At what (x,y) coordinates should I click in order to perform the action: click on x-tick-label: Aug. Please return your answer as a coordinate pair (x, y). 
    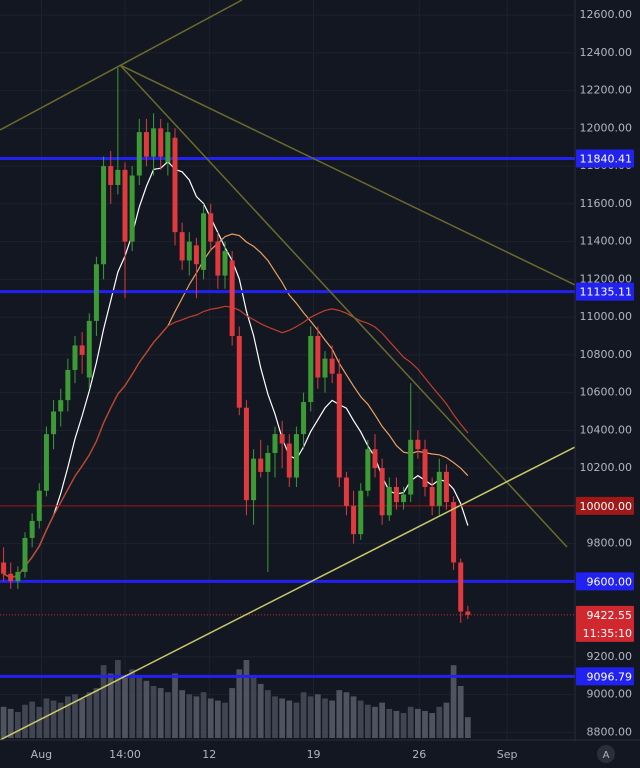
    Looking at the image, I should click on (41, 754).